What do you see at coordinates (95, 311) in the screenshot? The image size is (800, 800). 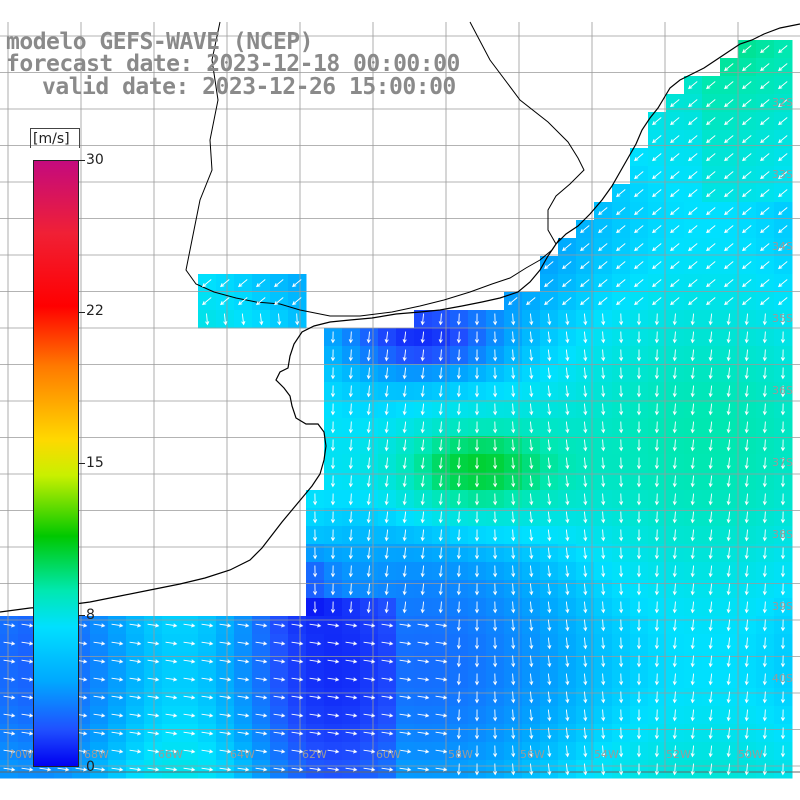 I see `colorbar-tick-22: 22` at bounding box center [95, 311].